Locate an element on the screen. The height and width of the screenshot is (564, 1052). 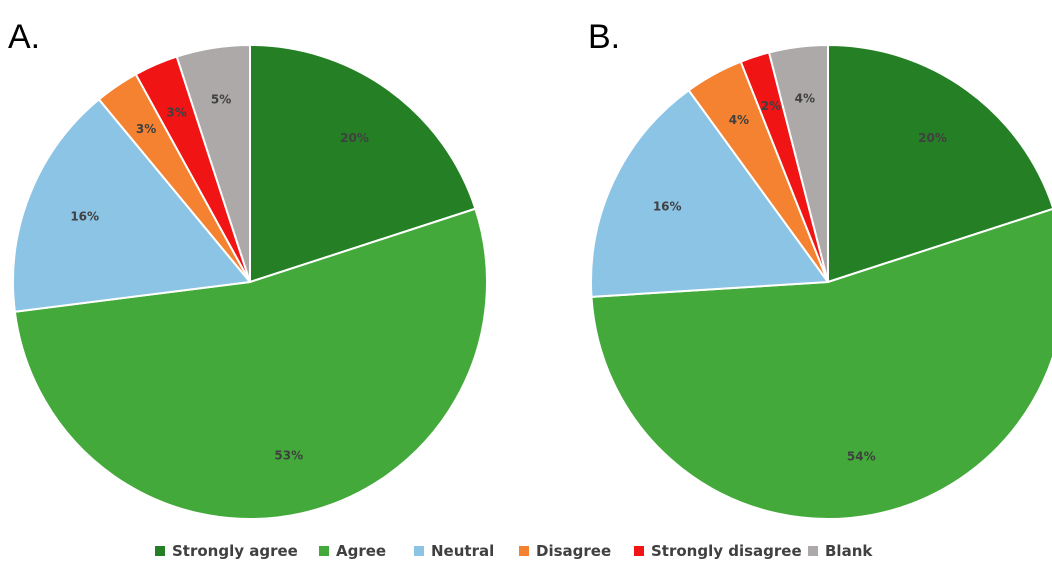
legend-item-blank: Blank is located at coordinates (840, 551).